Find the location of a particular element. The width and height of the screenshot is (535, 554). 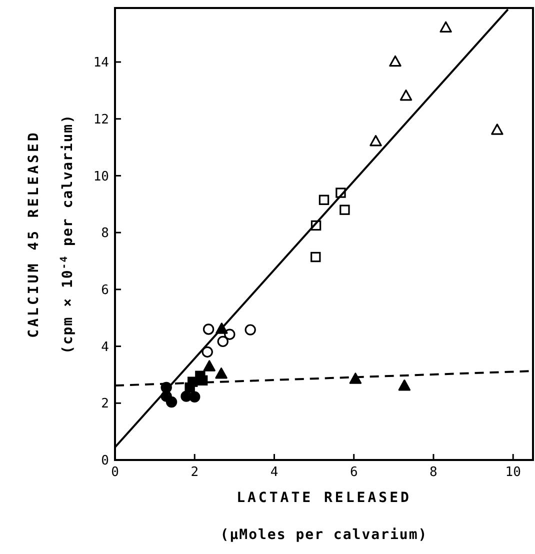

y-tick-label: 14 is located at coordinates (101, 63).